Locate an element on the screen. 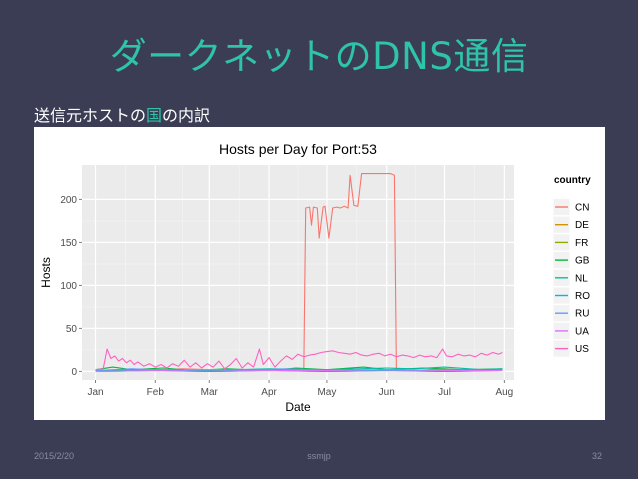 The height and width of the screenshot is (479, 638). legend-label-de: DE is located at coordinates (582, 225).